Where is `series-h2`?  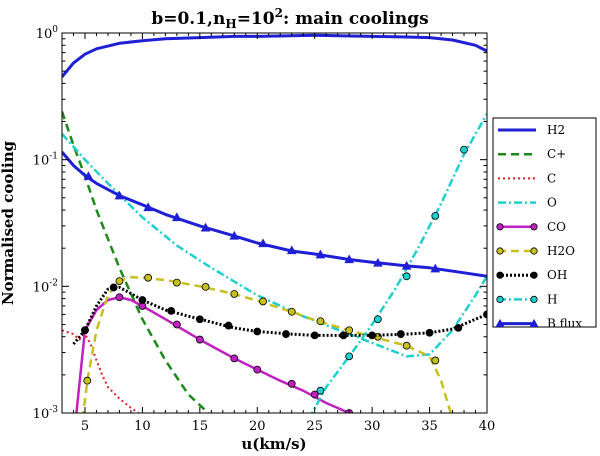 series-h2 is located at coordinates (274, 55).